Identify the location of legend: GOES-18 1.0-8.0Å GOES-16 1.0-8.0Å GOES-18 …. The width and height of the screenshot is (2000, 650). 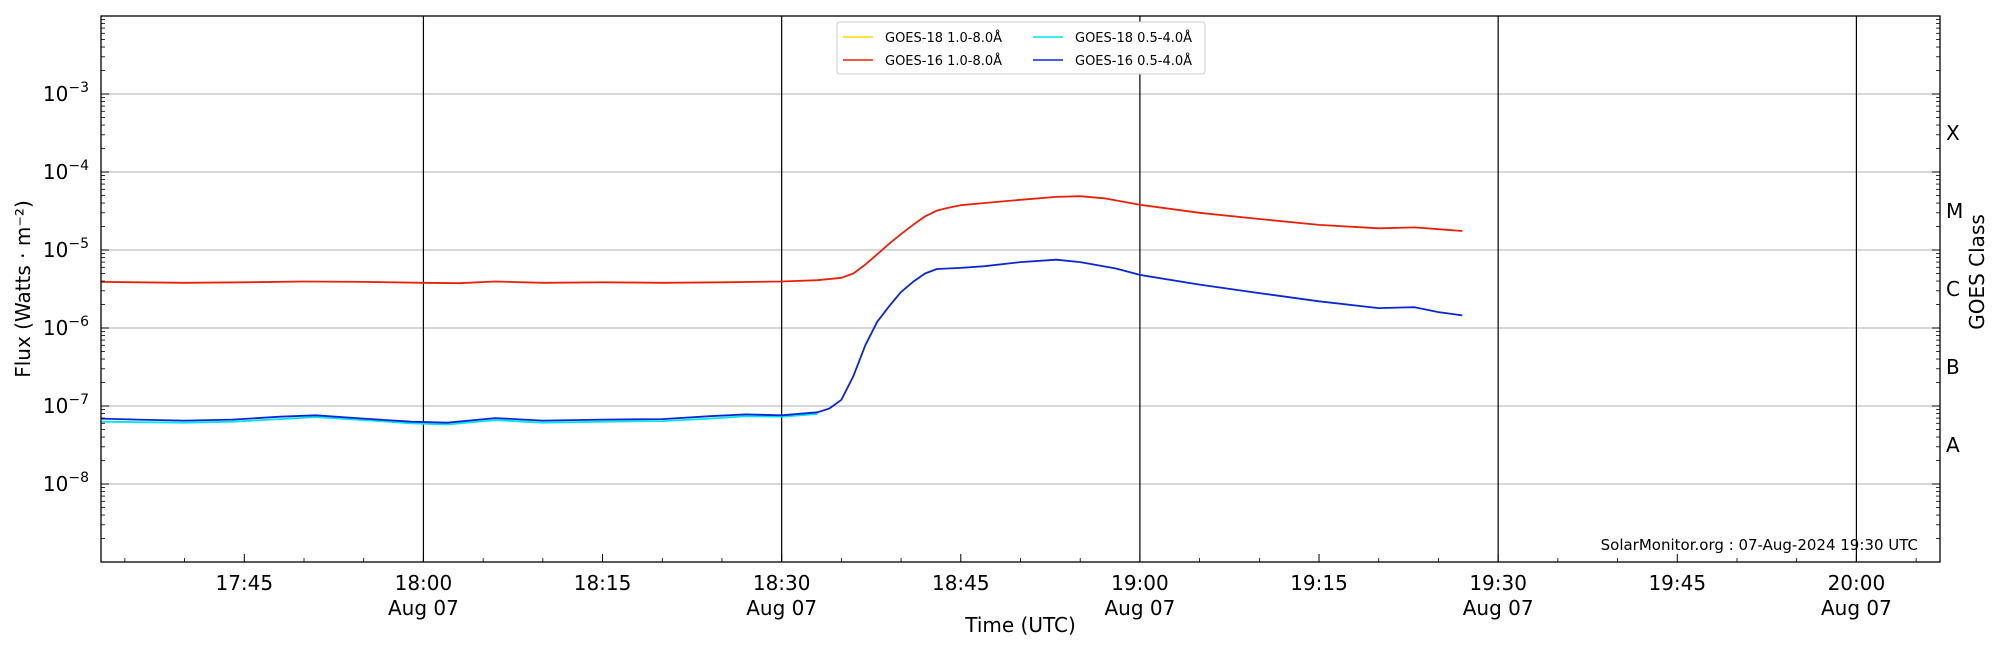
(1021, 48).